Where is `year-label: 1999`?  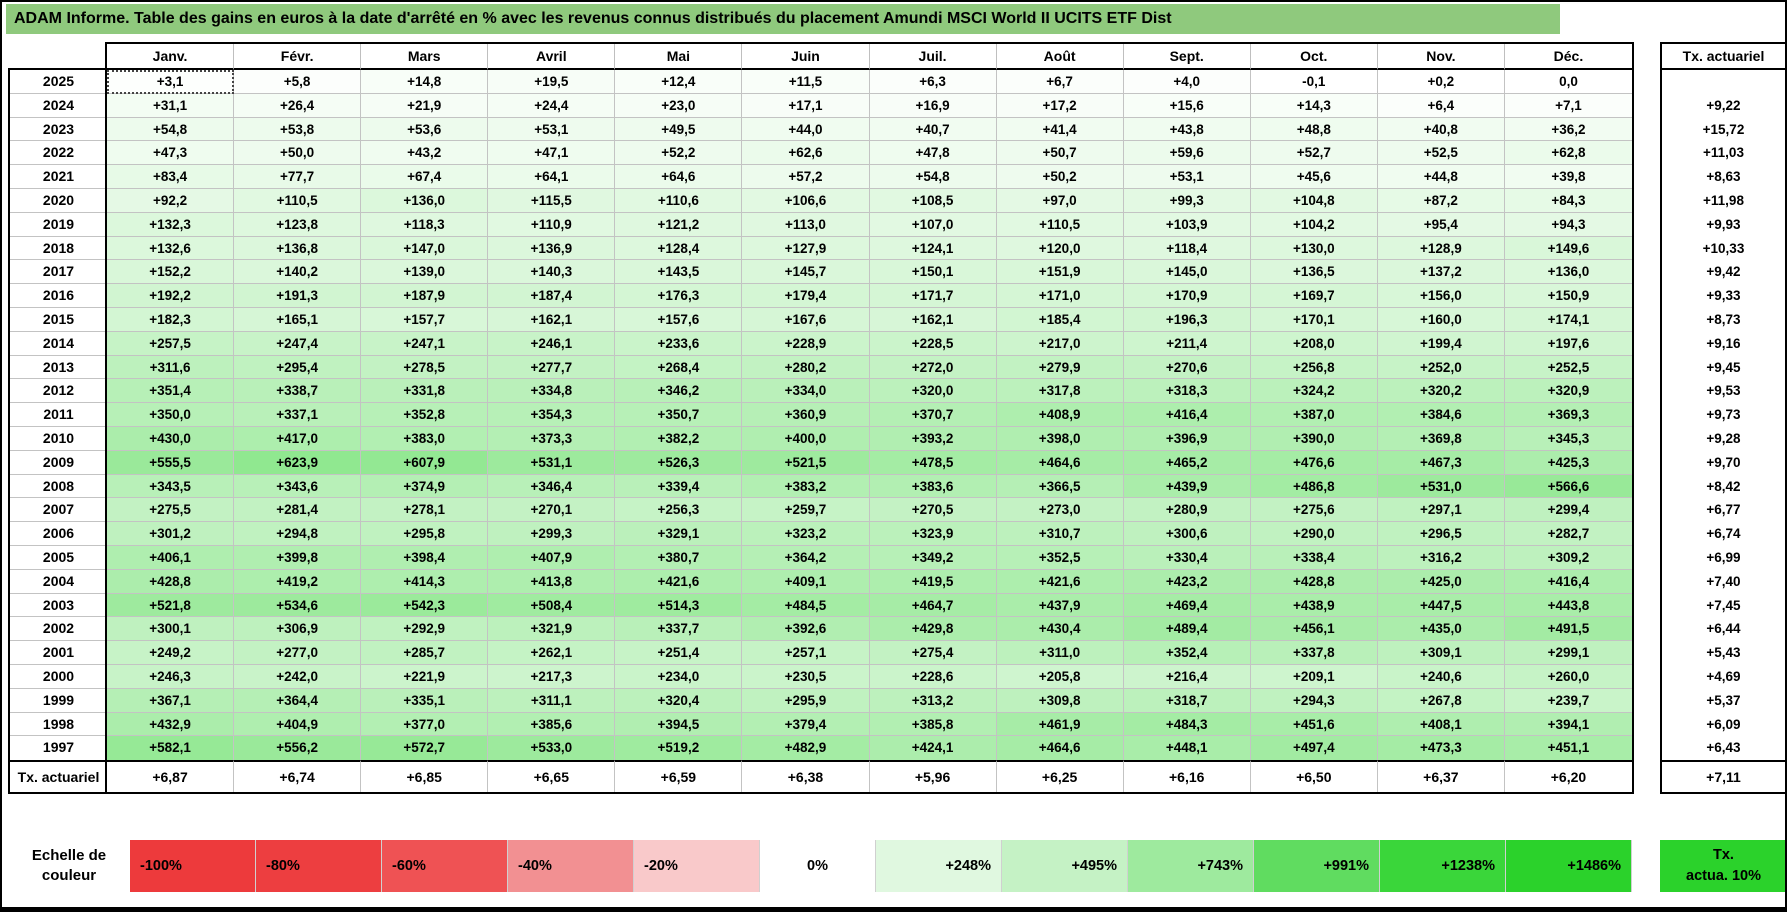
year-label: 1999 is located at coordinates (58, 700).